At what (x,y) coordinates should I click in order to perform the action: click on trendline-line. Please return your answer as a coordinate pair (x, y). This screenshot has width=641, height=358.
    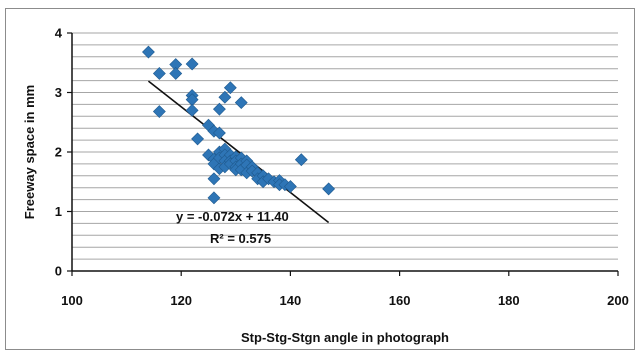
    Looking at the image, I should click on (238, 152).